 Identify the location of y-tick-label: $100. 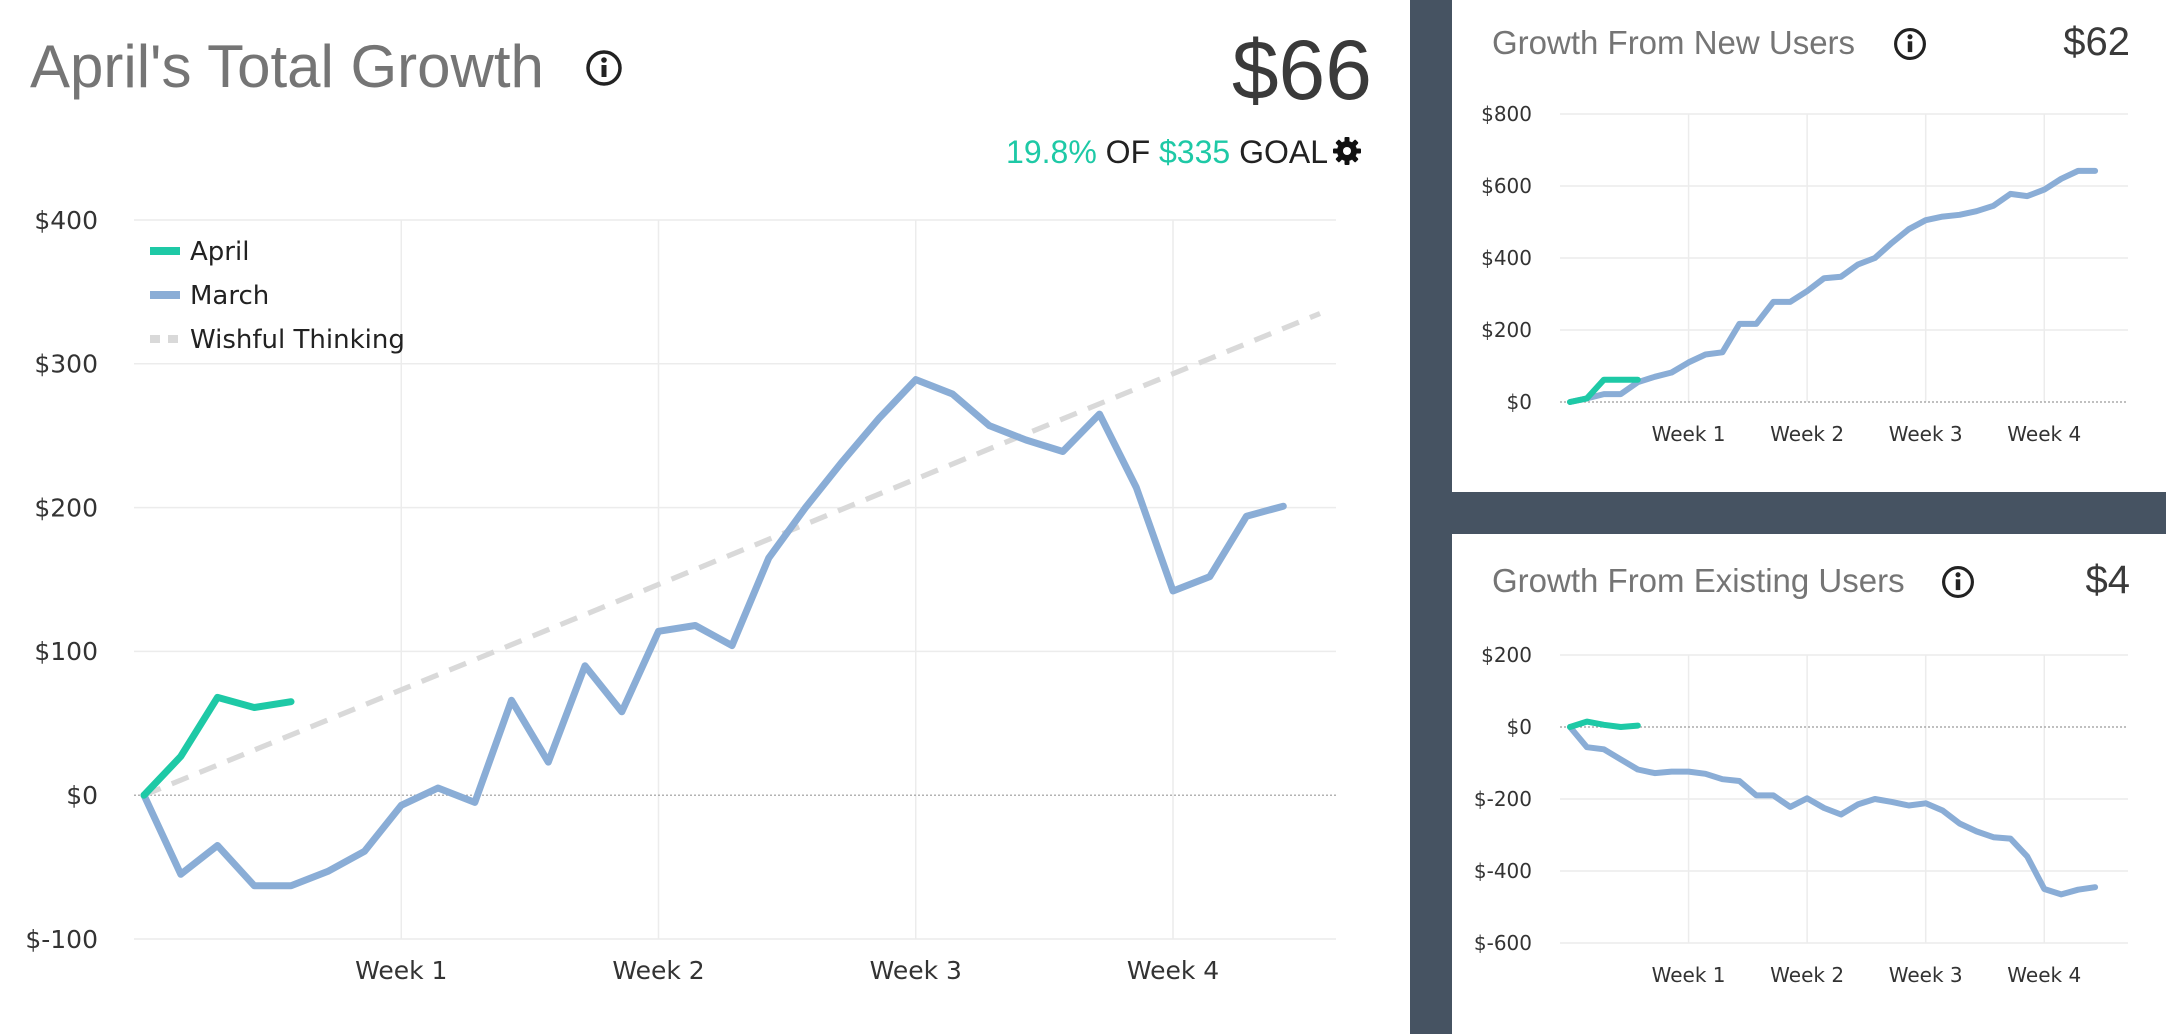
(66, 651).